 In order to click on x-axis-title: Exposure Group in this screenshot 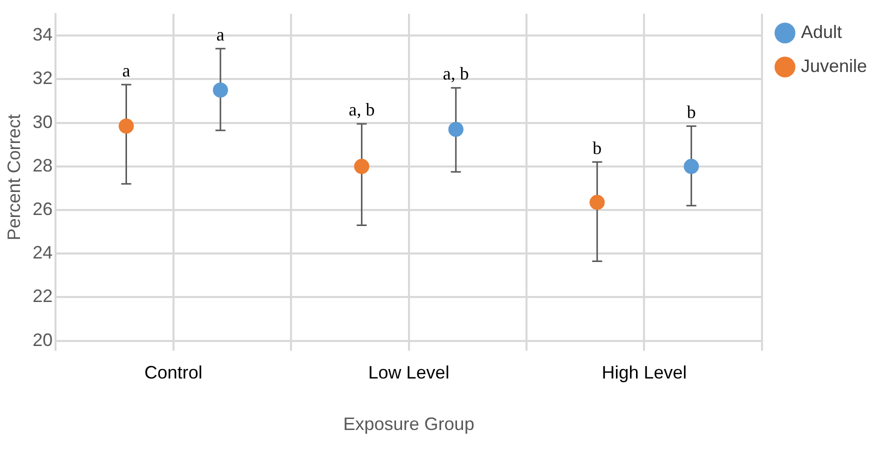, I will do `click(408, 424)`.